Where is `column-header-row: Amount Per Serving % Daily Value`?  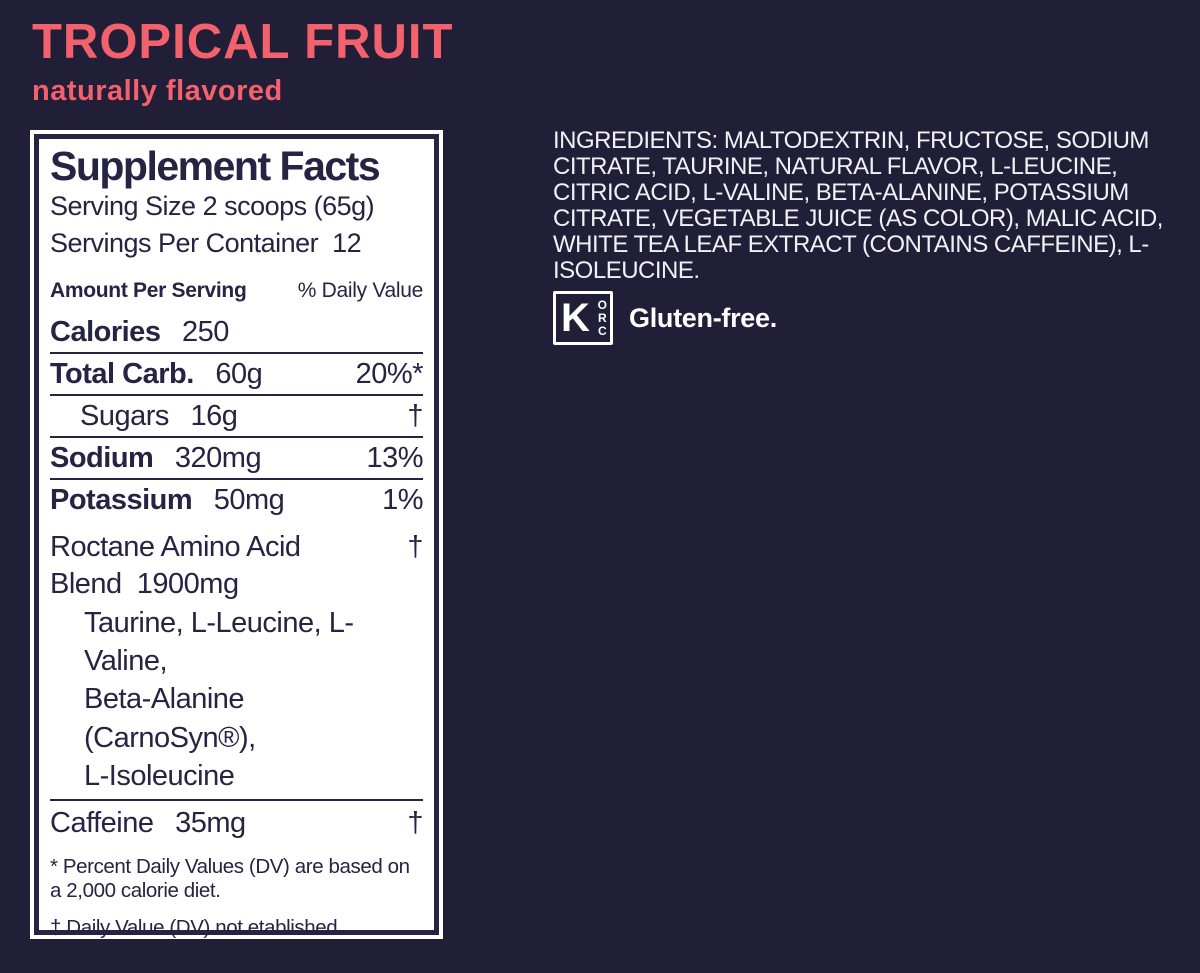
column-header-row: Amount Per Serving % Daily Value is located at coordinates (236, 290).